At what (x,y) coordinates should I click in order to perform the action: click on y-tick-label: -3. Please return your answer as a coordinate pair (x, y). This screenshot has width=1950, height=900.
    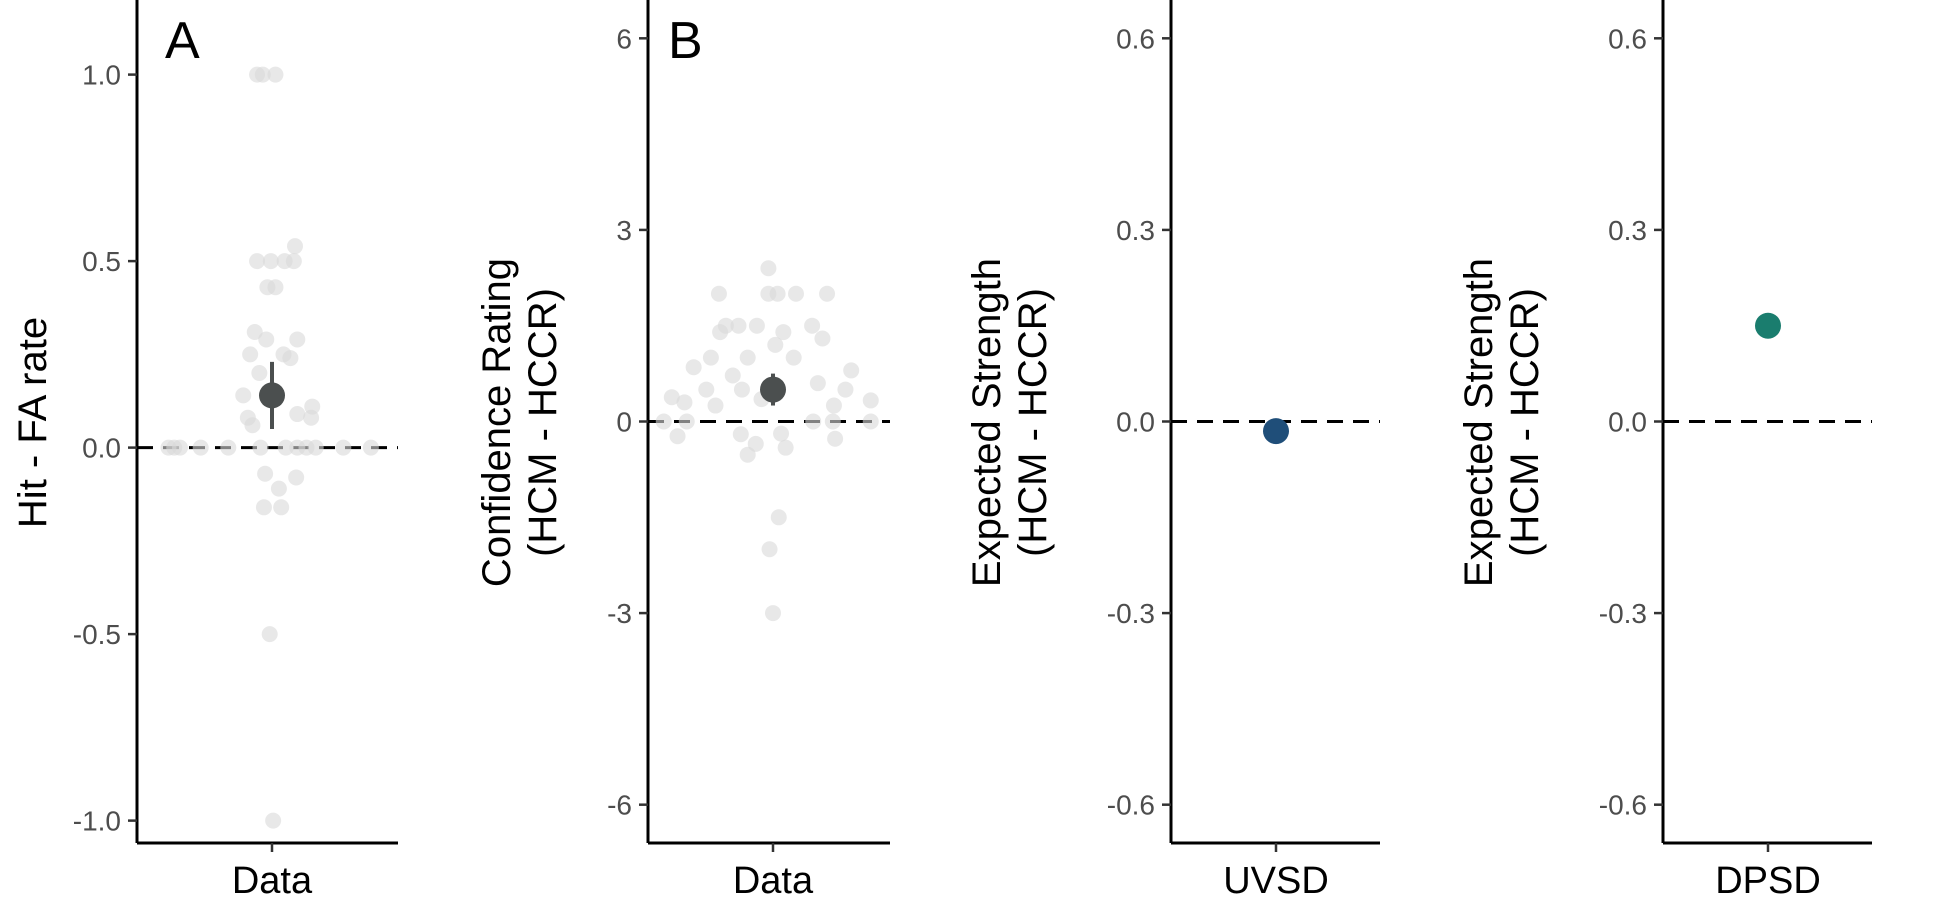
    Looking at the image, I should click on (619, 613).